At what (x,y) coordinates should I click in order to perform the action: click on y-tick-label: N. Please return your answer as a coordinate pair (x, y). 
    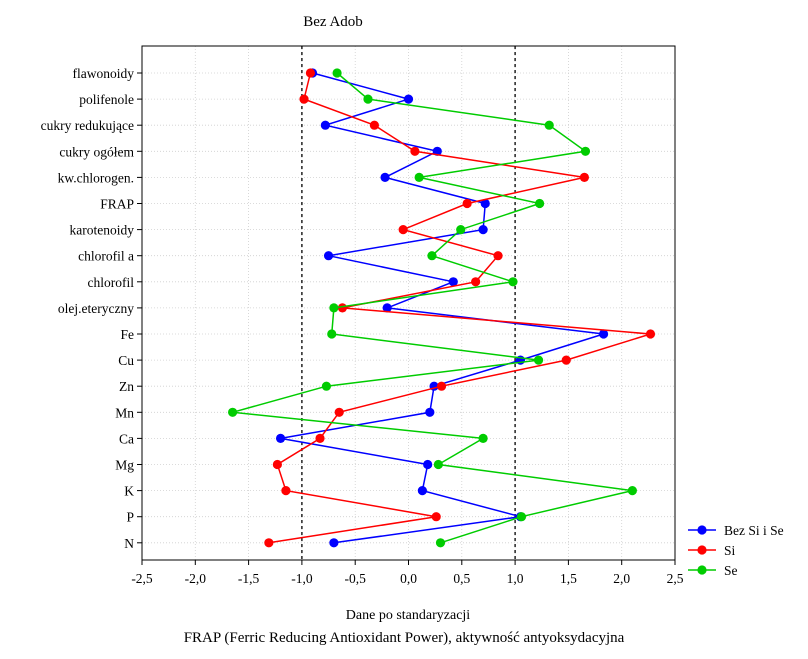
    Looking at the image, I should click on (129, 543).